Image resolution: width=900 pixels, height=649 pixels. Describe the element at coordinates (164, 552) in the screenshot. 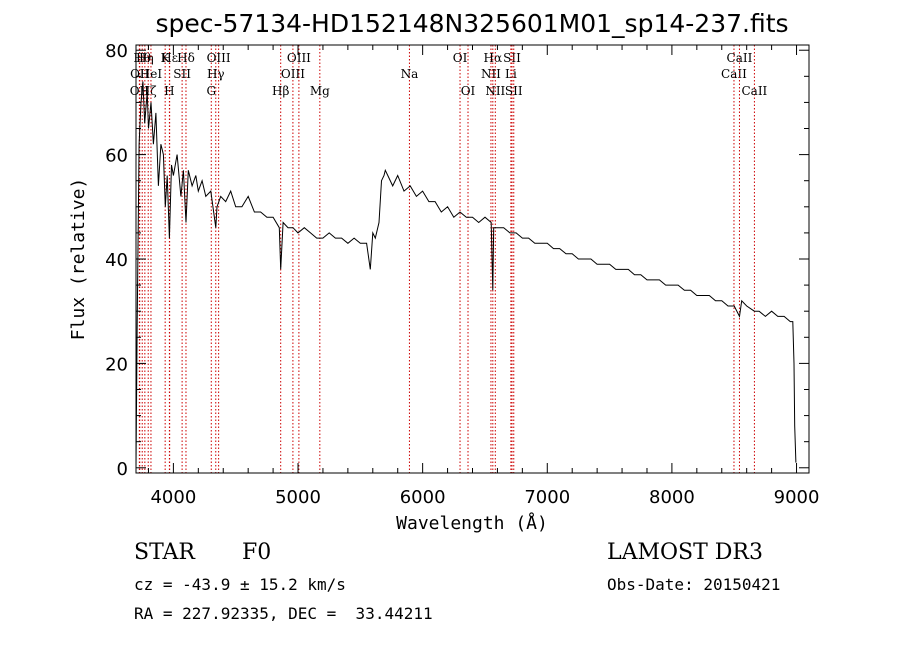

I see `object-class: STAR` at that location.